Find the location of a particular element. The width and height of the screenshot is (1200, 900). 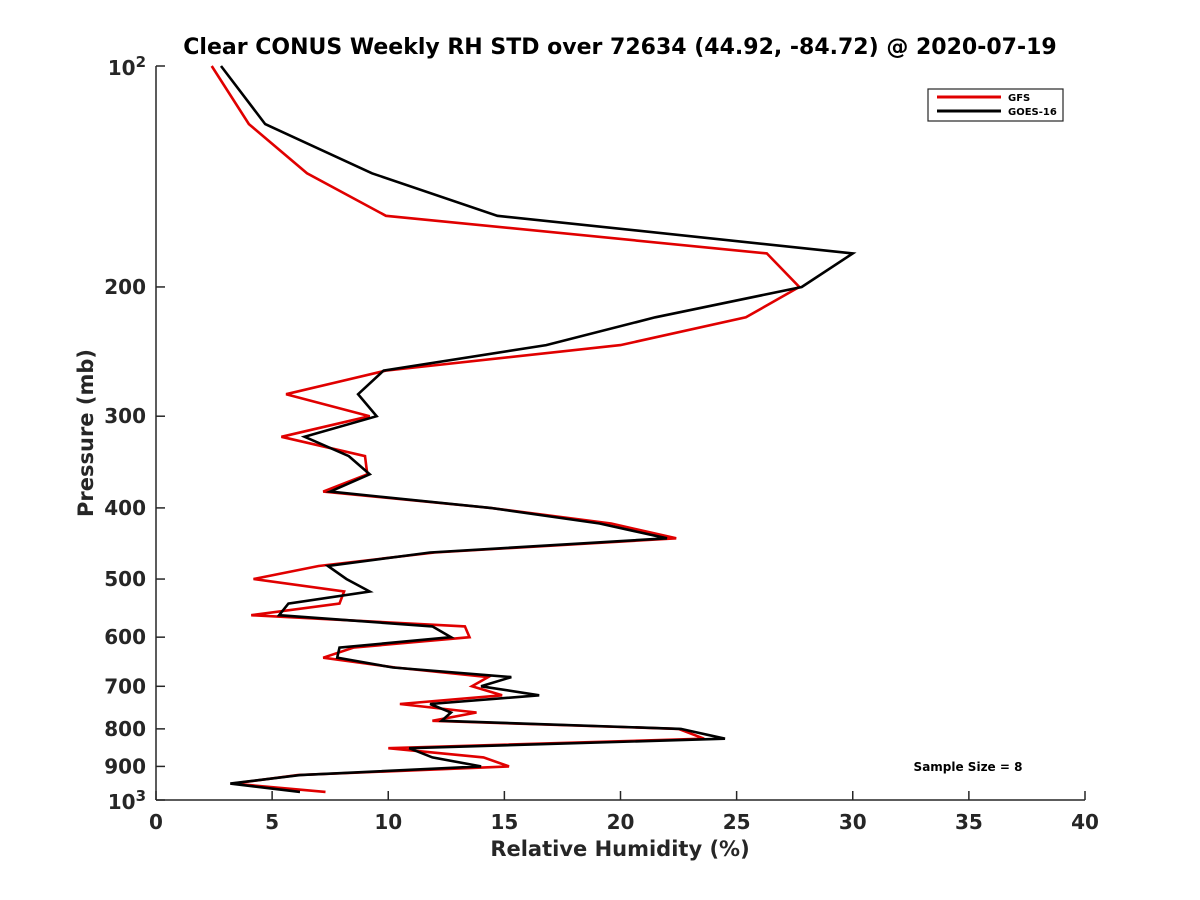

x-tick-label: 20 is located at coordinates (621, 822).